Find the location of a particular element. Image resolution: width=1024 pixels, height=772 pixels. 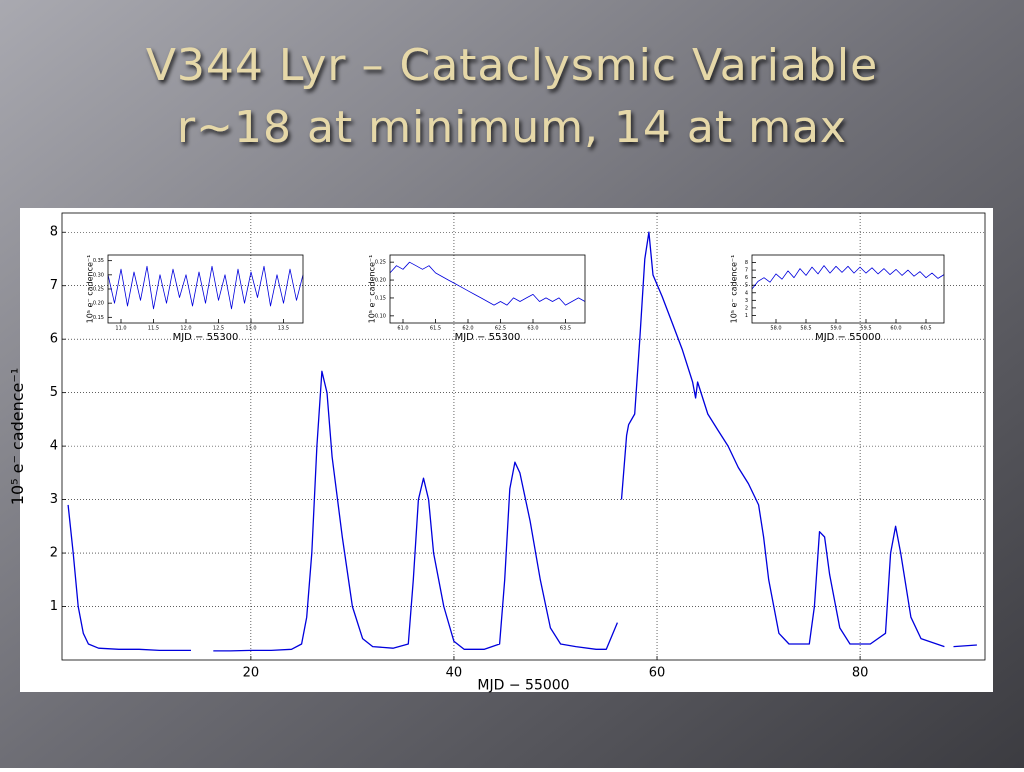

x-tick-label: 59.0 is located at coordinates (835, 329).